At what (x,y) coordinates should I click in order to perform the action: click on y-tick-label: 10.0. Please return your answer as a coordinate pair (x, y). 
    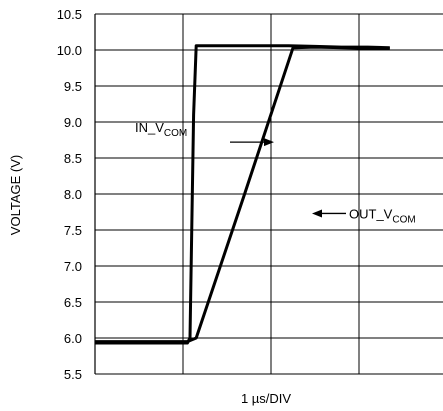
    Looking at the image, I should click on (69, 50).